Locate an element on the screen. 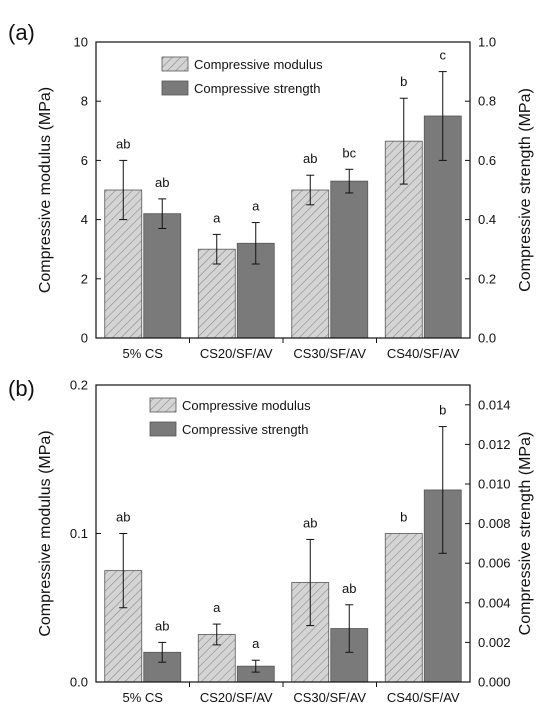 The width and height of the screenshot is (550, 714). y-tick-label: 10 is located at coordinates (81, 42).